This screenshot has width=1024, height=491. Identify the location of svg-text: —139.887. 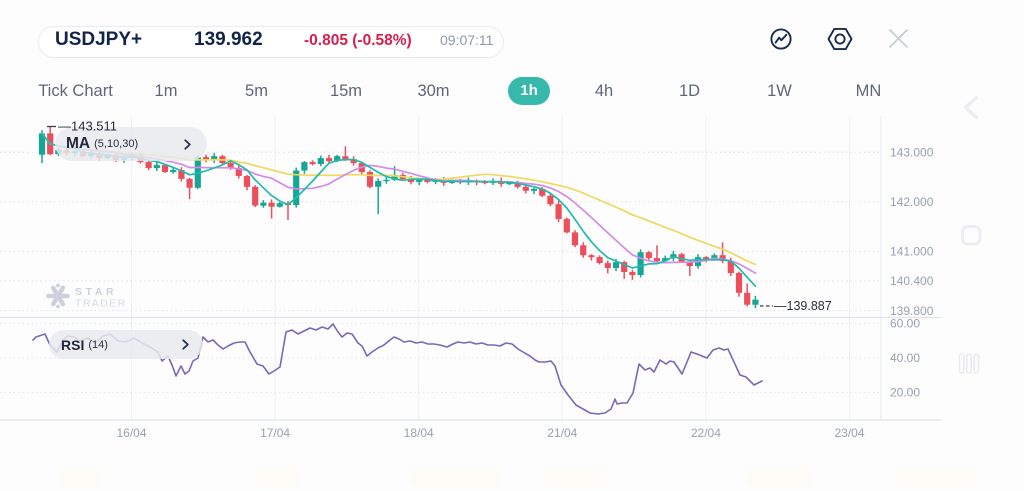
(803, 306).